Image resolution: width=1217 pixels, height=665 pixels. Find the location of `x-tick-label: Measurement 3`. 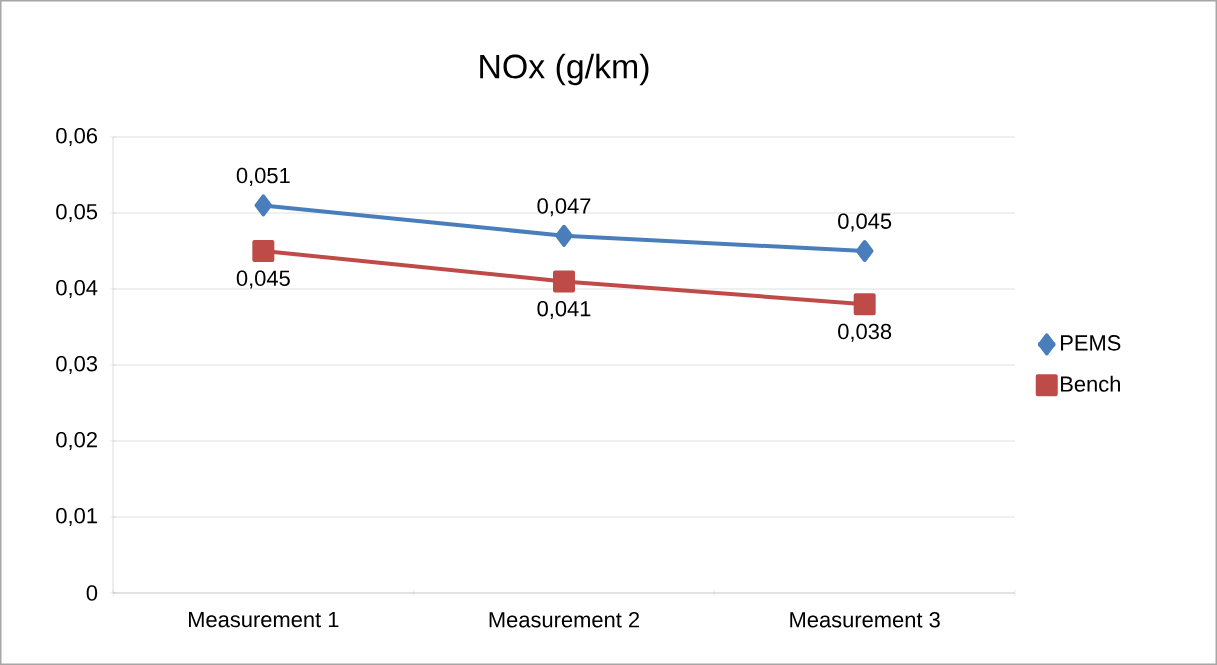

x-tick-label: Measurement 3 is located at coordinates (865, 620).